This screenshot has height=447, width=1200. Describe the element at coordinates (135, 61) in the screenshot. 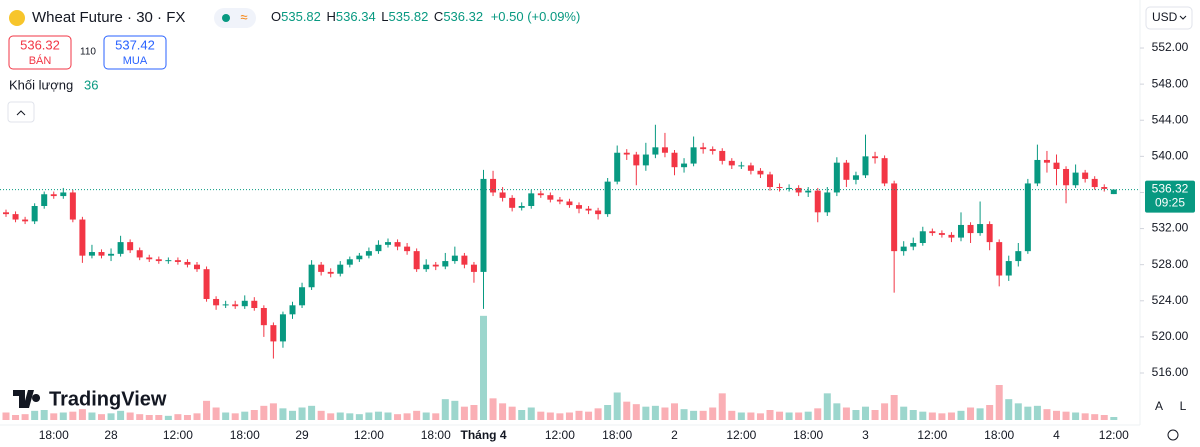

I see `buy-label: MUA` at that location.